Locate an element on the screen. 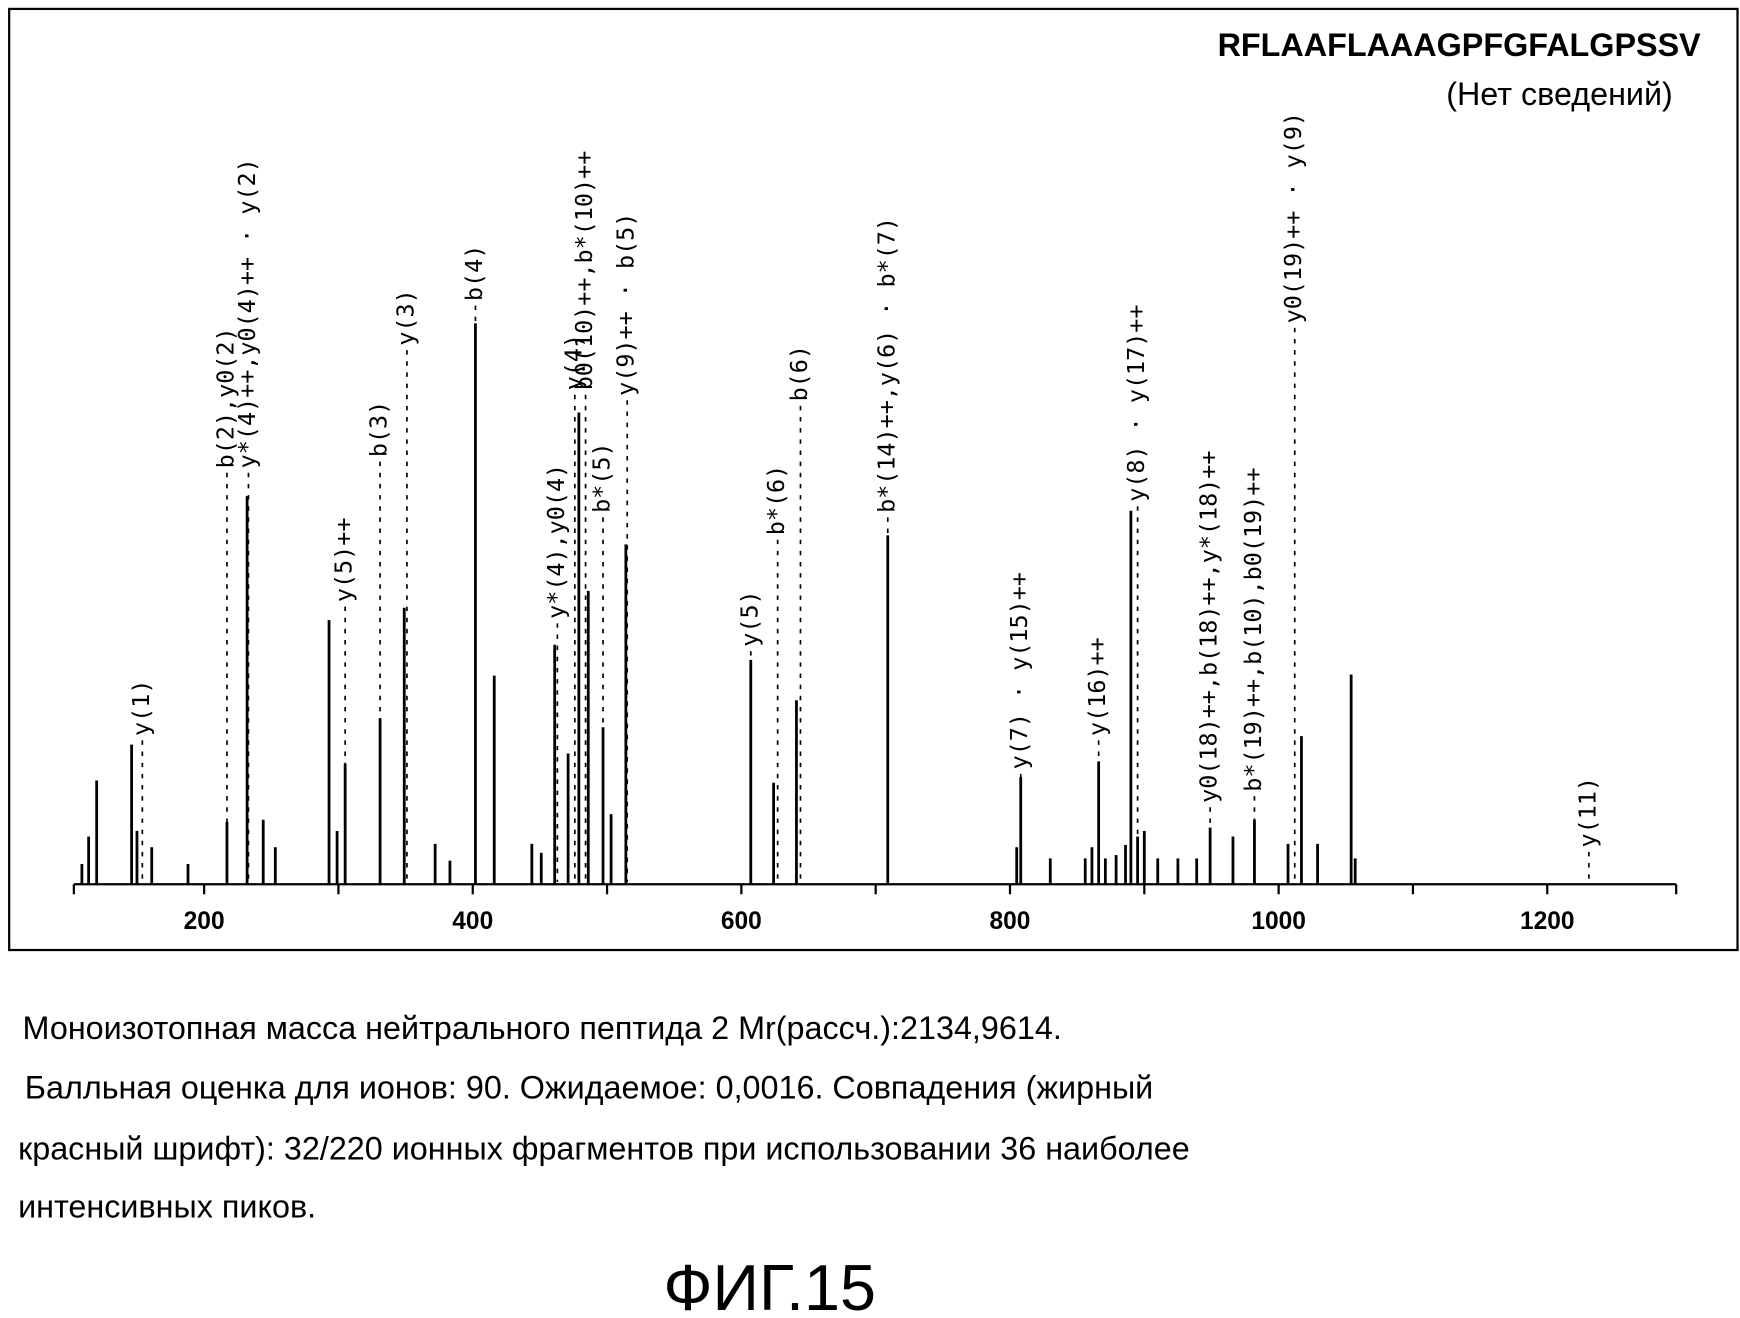 The image size is (1740, 1318). annotation-label: b*(6) is located at coordinates (776, 500).